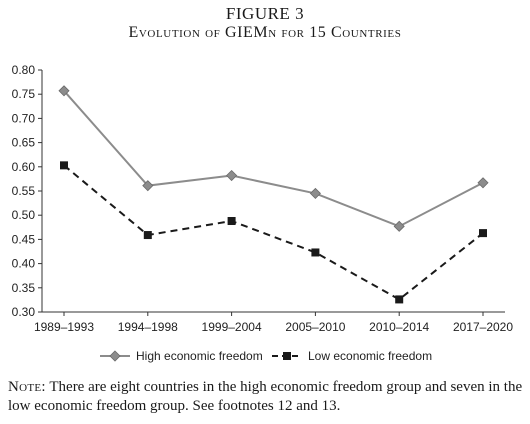  What do you see at coordinates (24, 118) in the screenshot?
I see `y-tick-label: 0.70` at bounding box center [24, 118].